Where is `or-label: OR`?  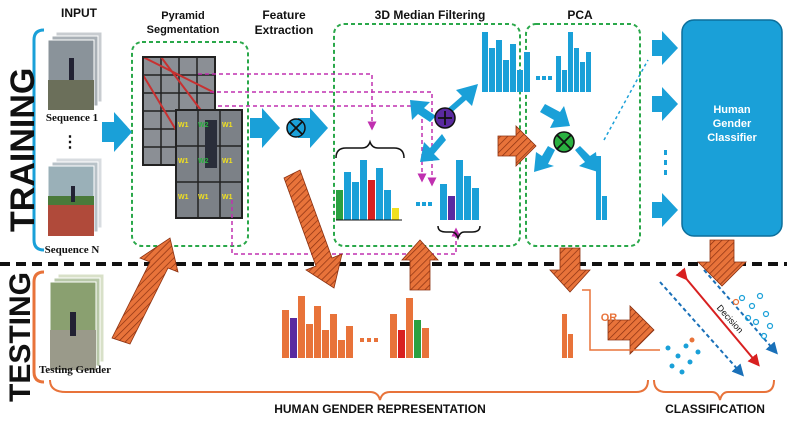
or-label: OR is located at coordinates (609, 318).